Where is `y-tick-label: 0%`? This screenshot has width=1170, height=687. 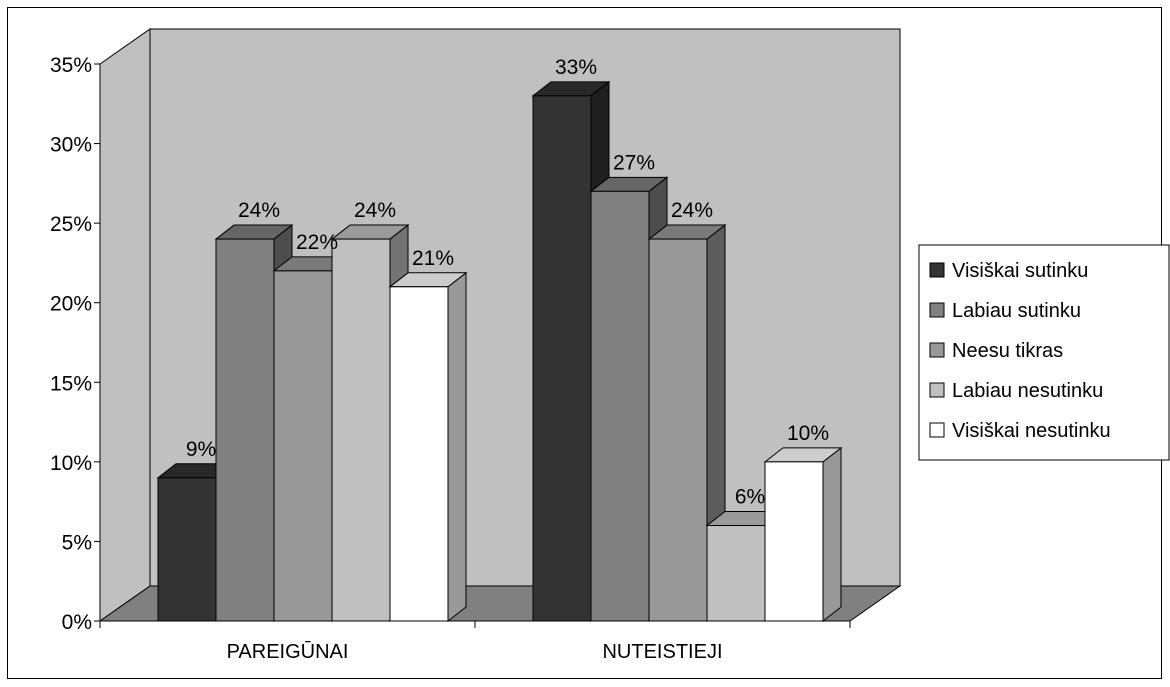
y-tick-label: 0% is located at coordinates (77, 622).